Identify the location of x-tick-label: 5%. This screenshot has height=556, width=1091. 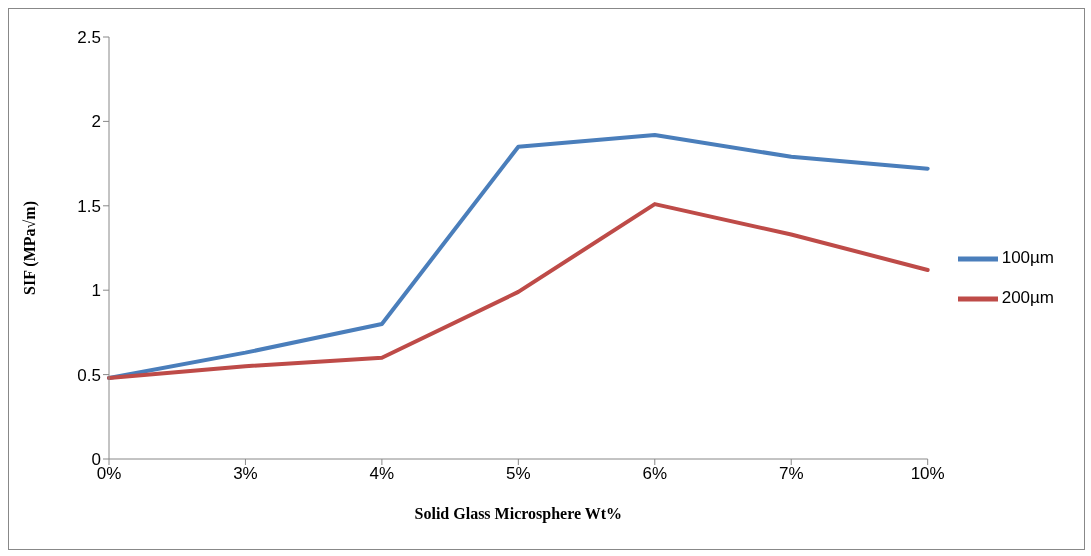
(518, 474).